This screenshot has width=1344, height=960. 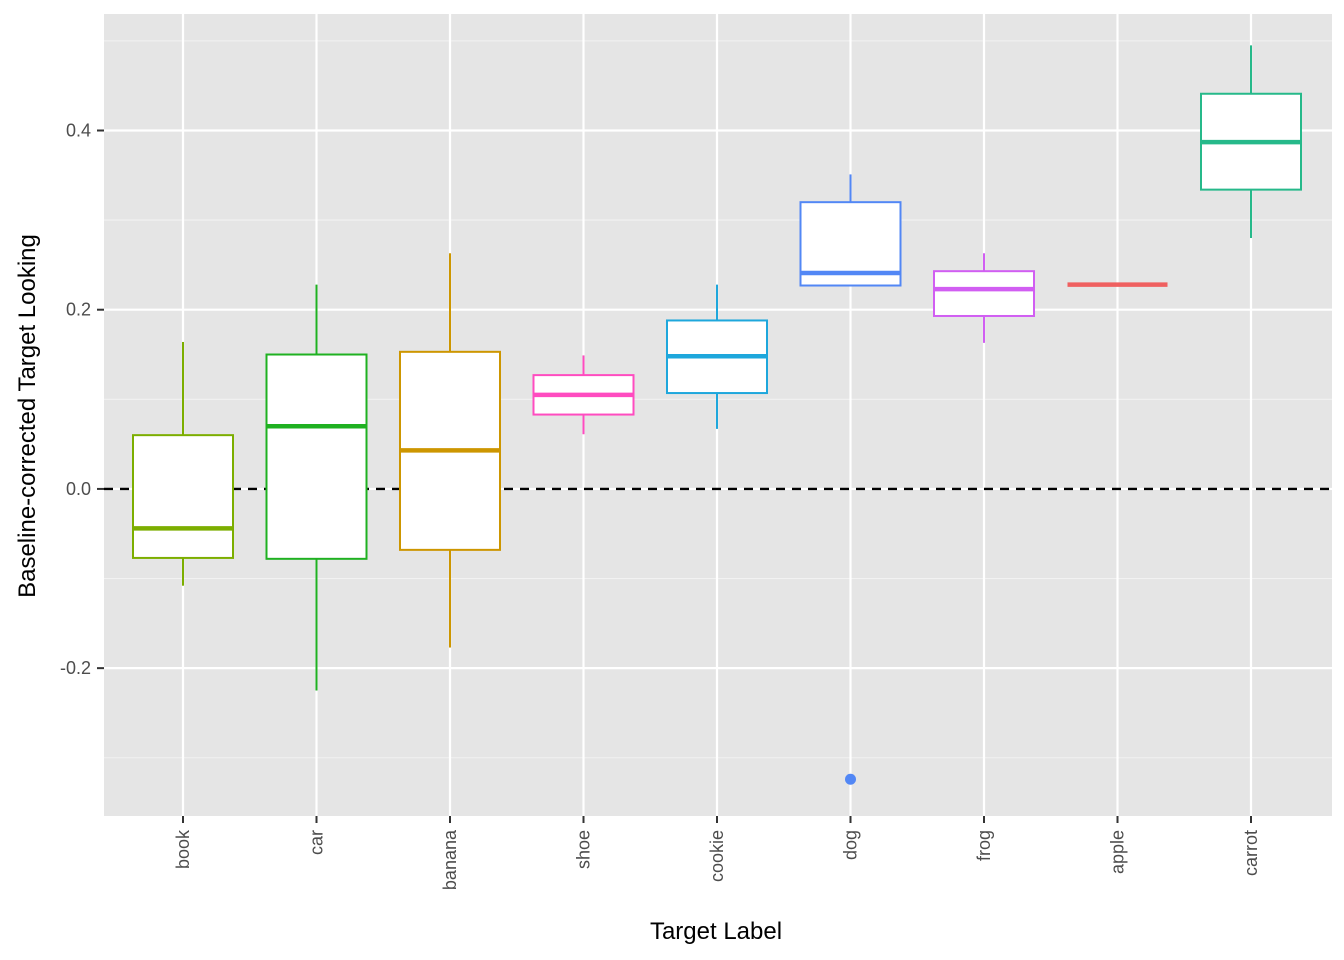 What do you see at coordinates (450, 450) in the screenshot?
I see `box-banana` at bounding box center [450, 450].